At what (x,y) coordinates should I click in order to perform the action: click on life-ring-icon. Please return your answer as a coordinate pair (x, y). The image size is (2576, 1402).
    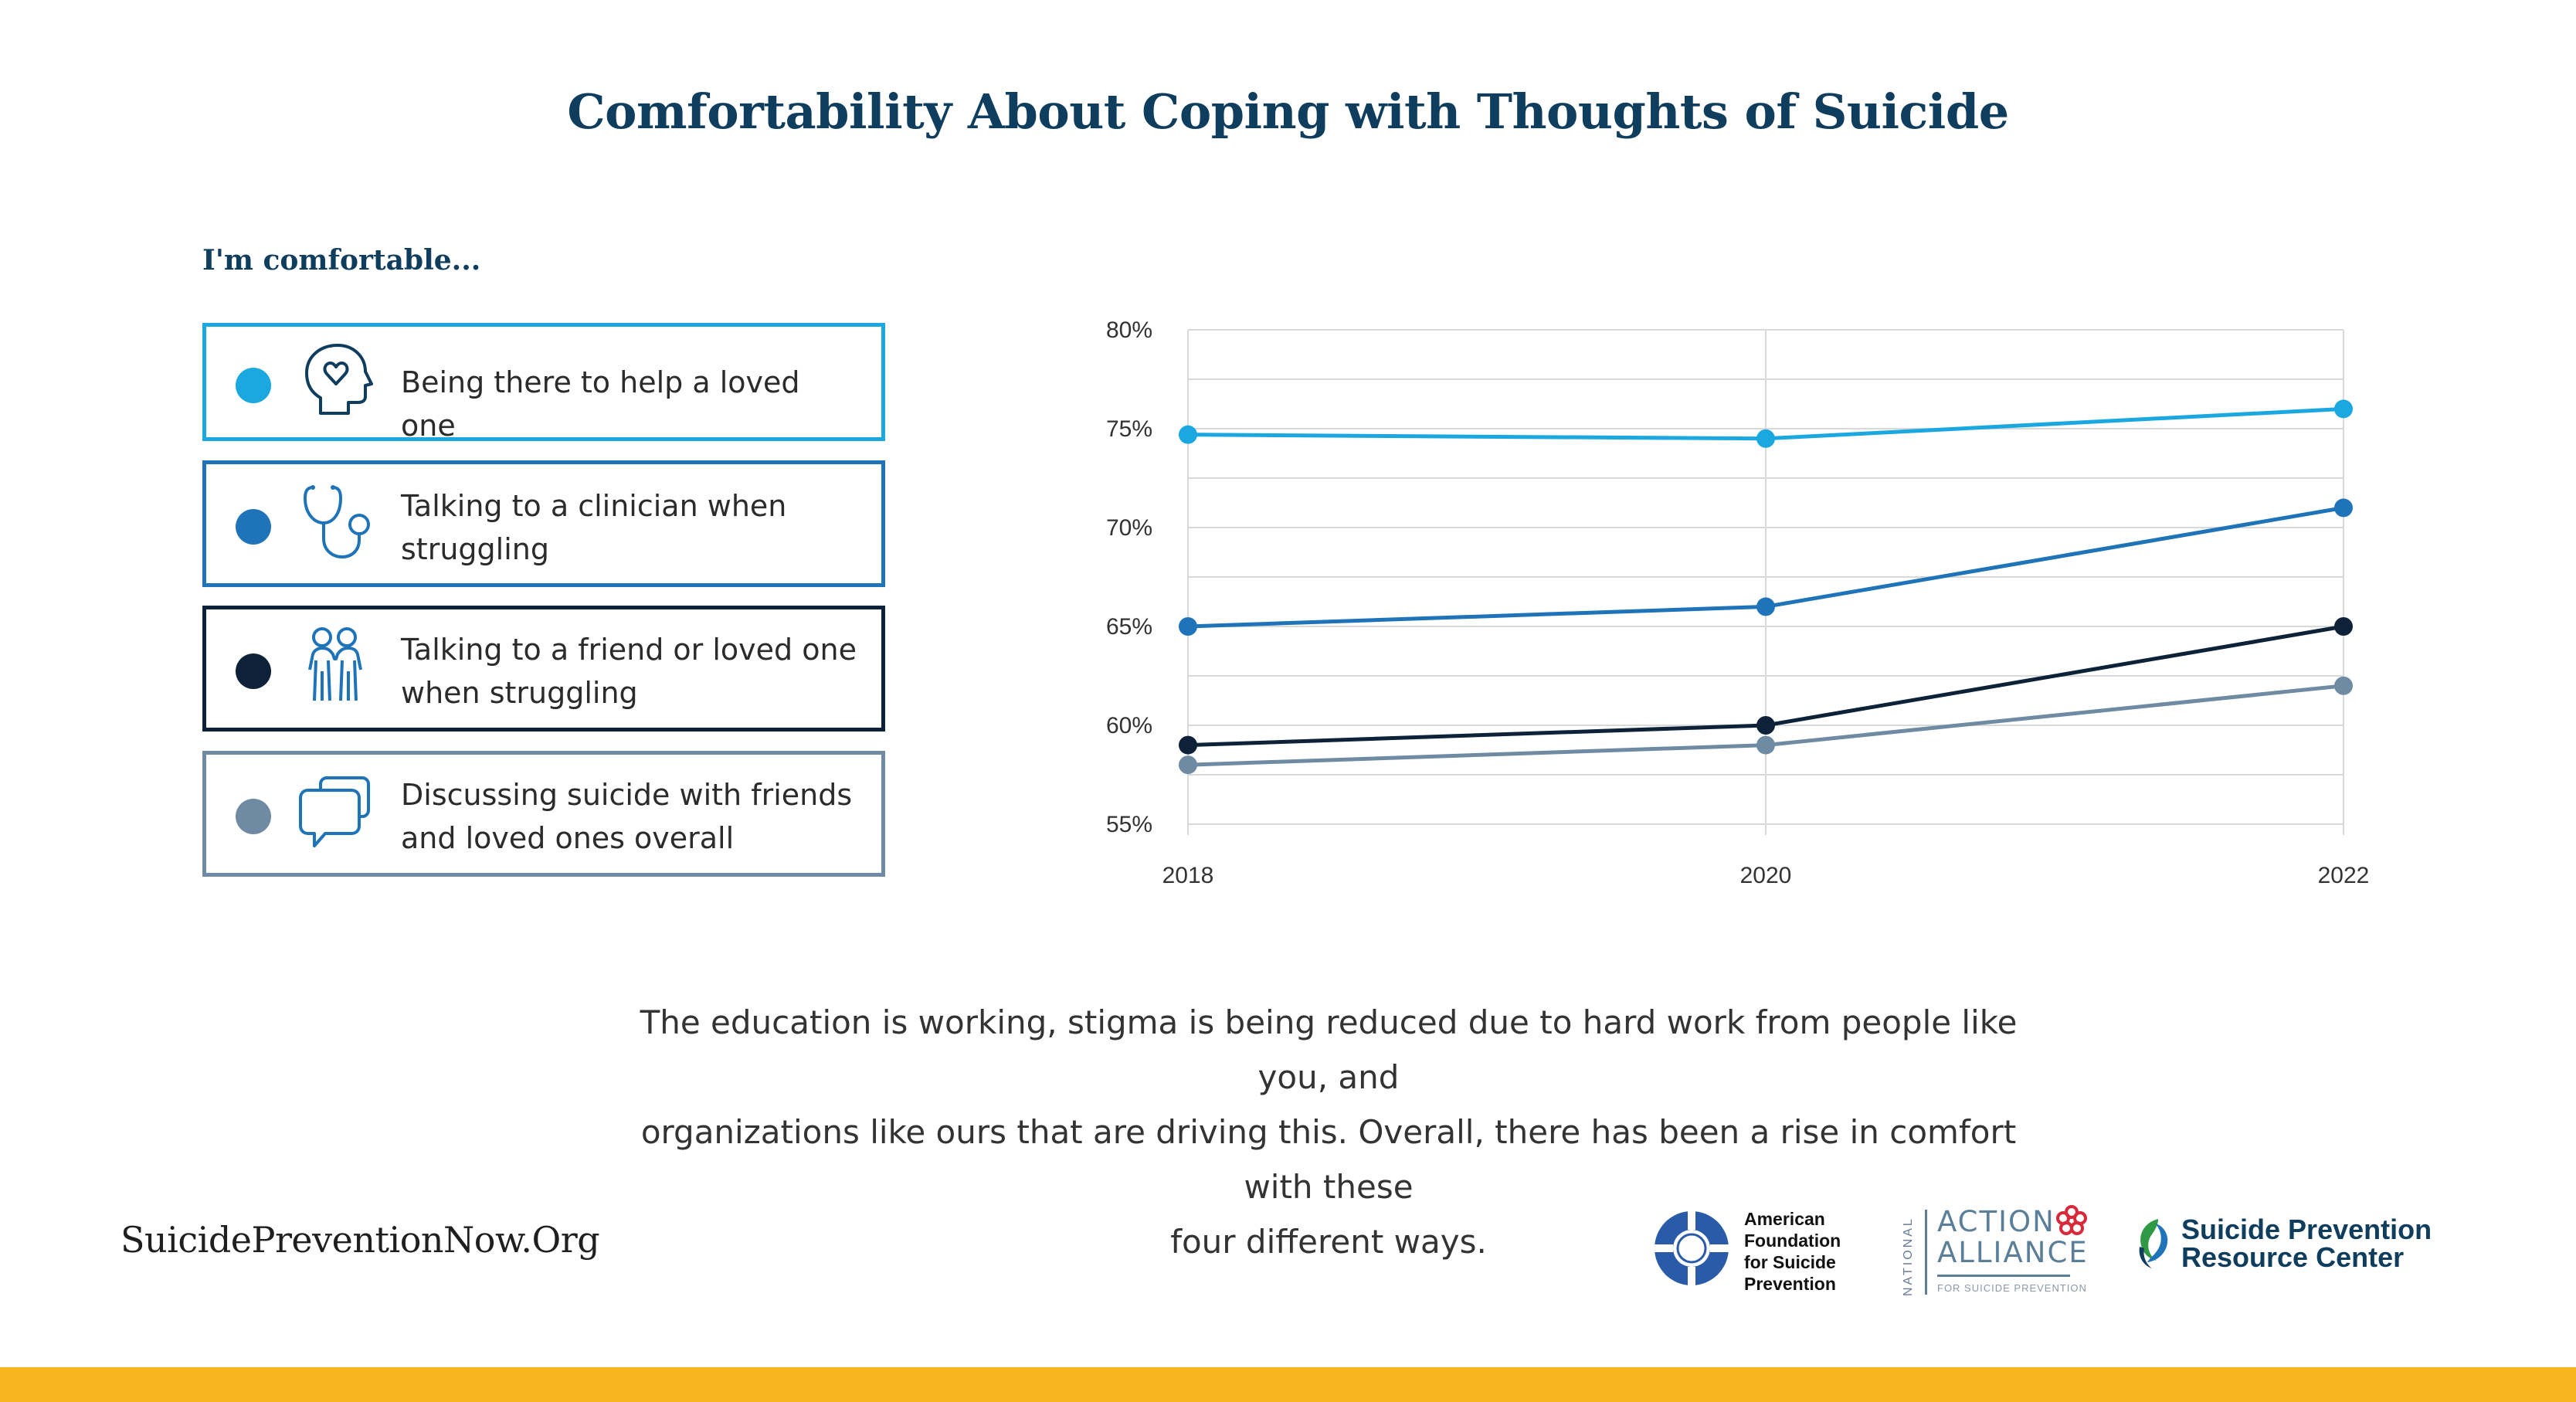
    Looking at the image, I should click on (1692, 1248).